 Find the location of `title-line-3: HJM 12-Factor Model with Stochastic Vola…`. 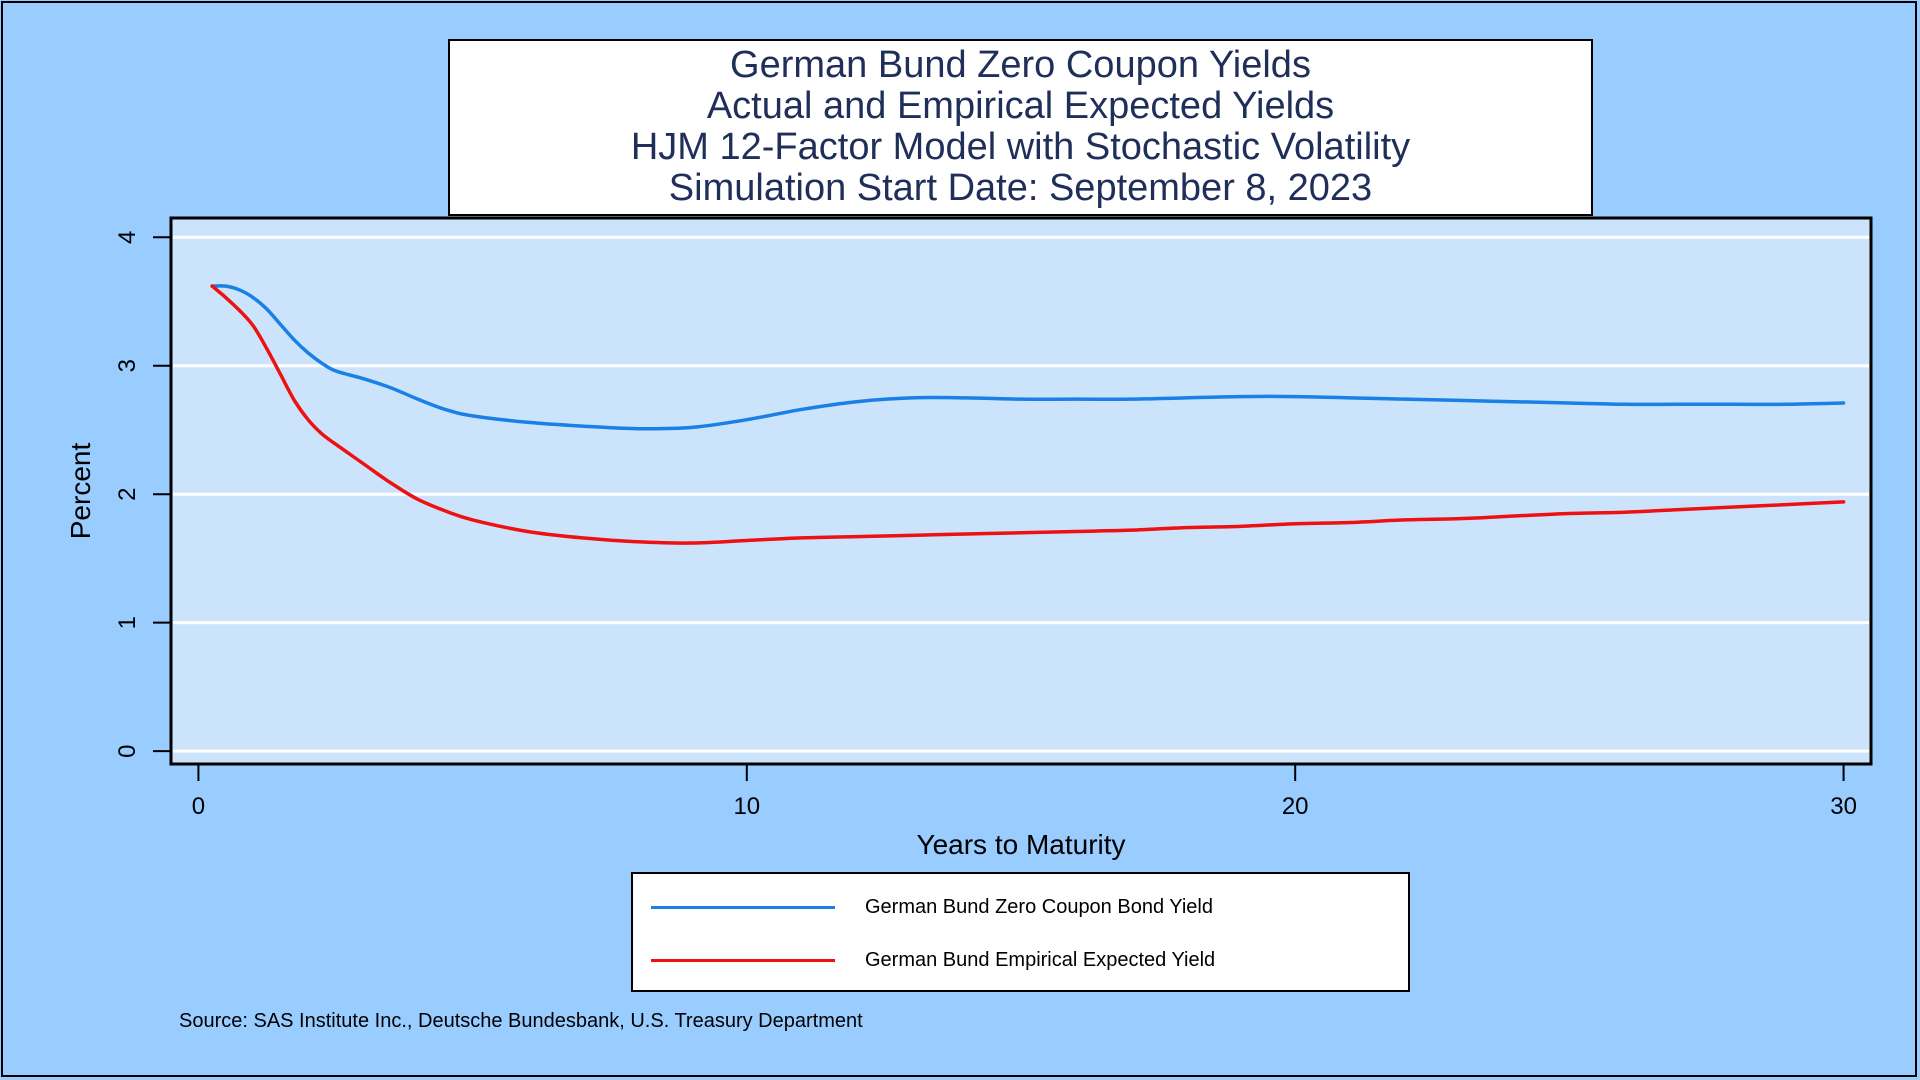

title-line-3: HJM 12-Factor Model with Stochastic Vola… is located at coordinates (1020, 147).